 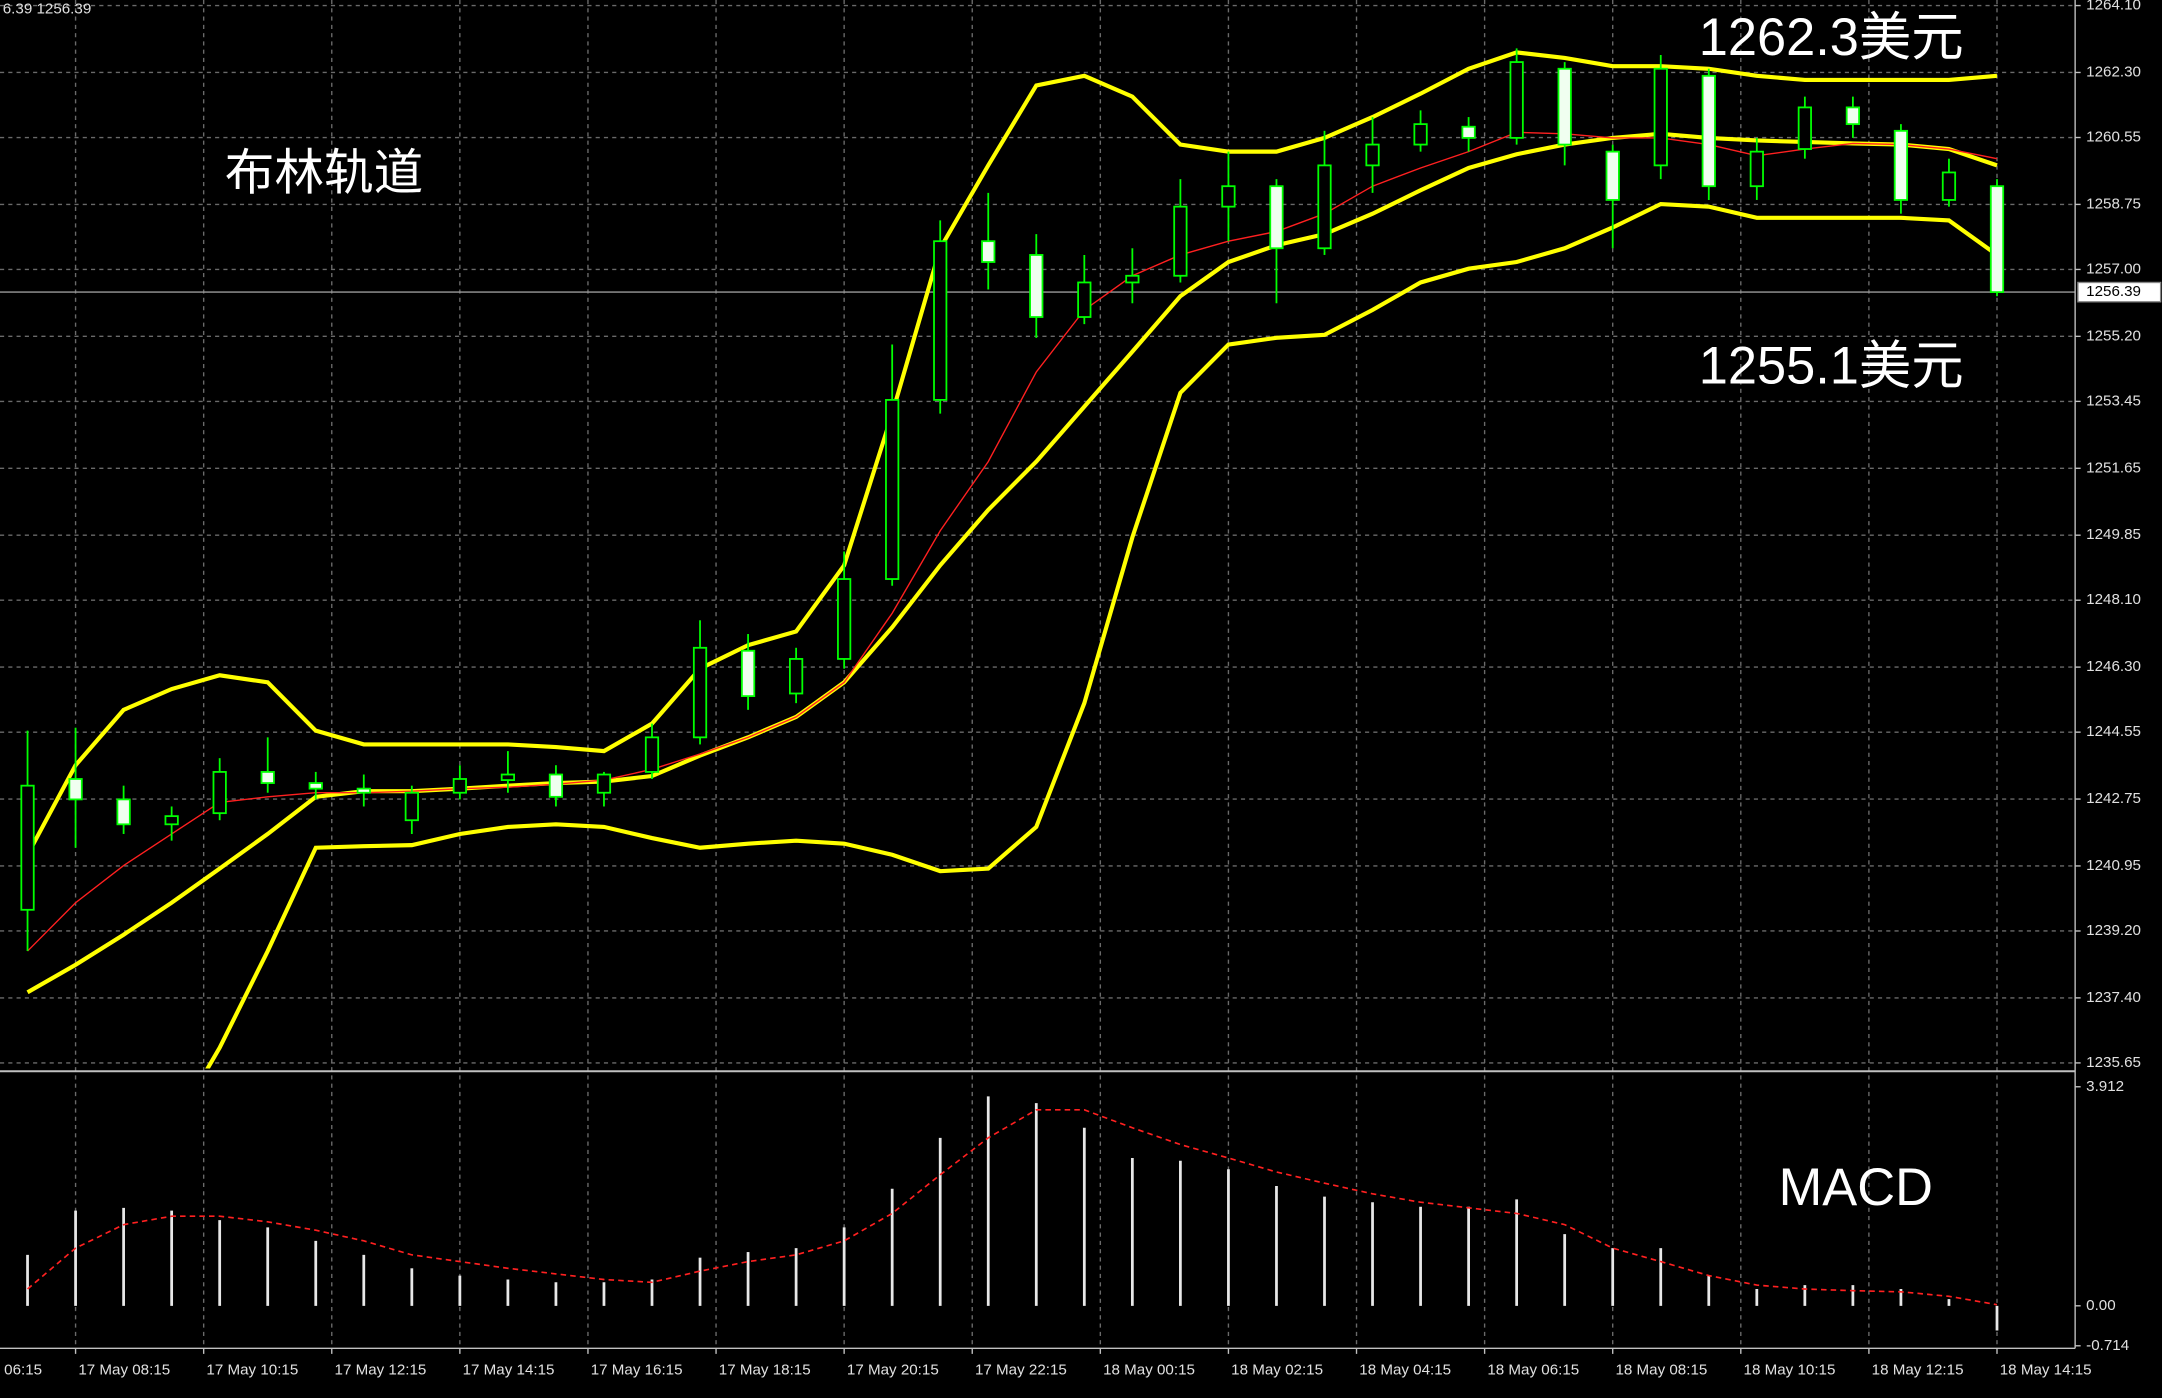 I want to click on y-tick-label: 1248.10, so click(x=2113, y=599).